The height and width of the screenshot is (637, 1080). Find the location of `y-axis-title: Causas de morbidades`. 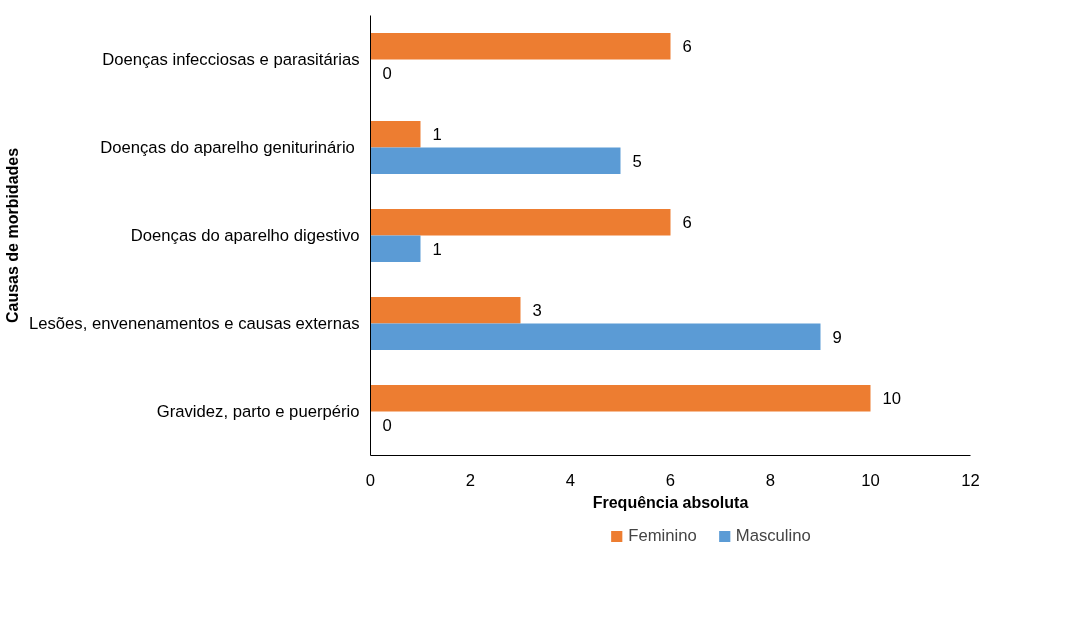

y-axis-title: Causas de morbidades is located at coordinates (12, 235).